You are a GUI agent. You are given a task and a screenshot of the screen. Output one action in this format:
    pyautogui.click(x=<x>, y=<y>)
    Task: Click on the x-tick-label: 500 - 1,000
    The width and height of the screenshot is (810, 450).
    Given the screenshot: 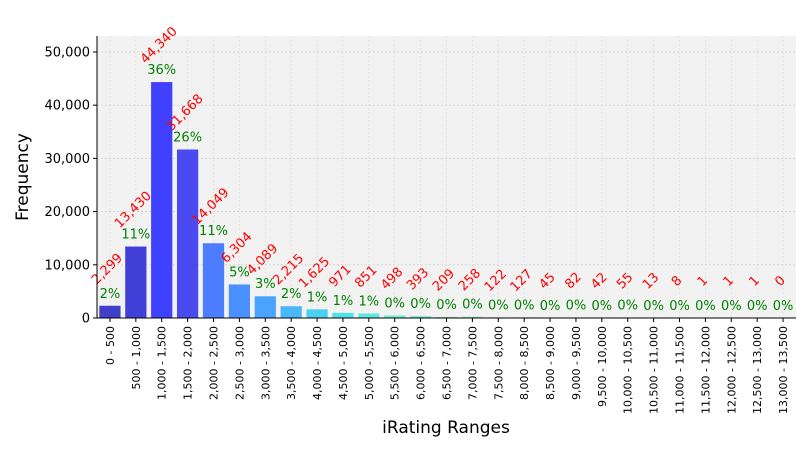 What is the action you would take?
    pyautogui.click(x=136, y=357)
    